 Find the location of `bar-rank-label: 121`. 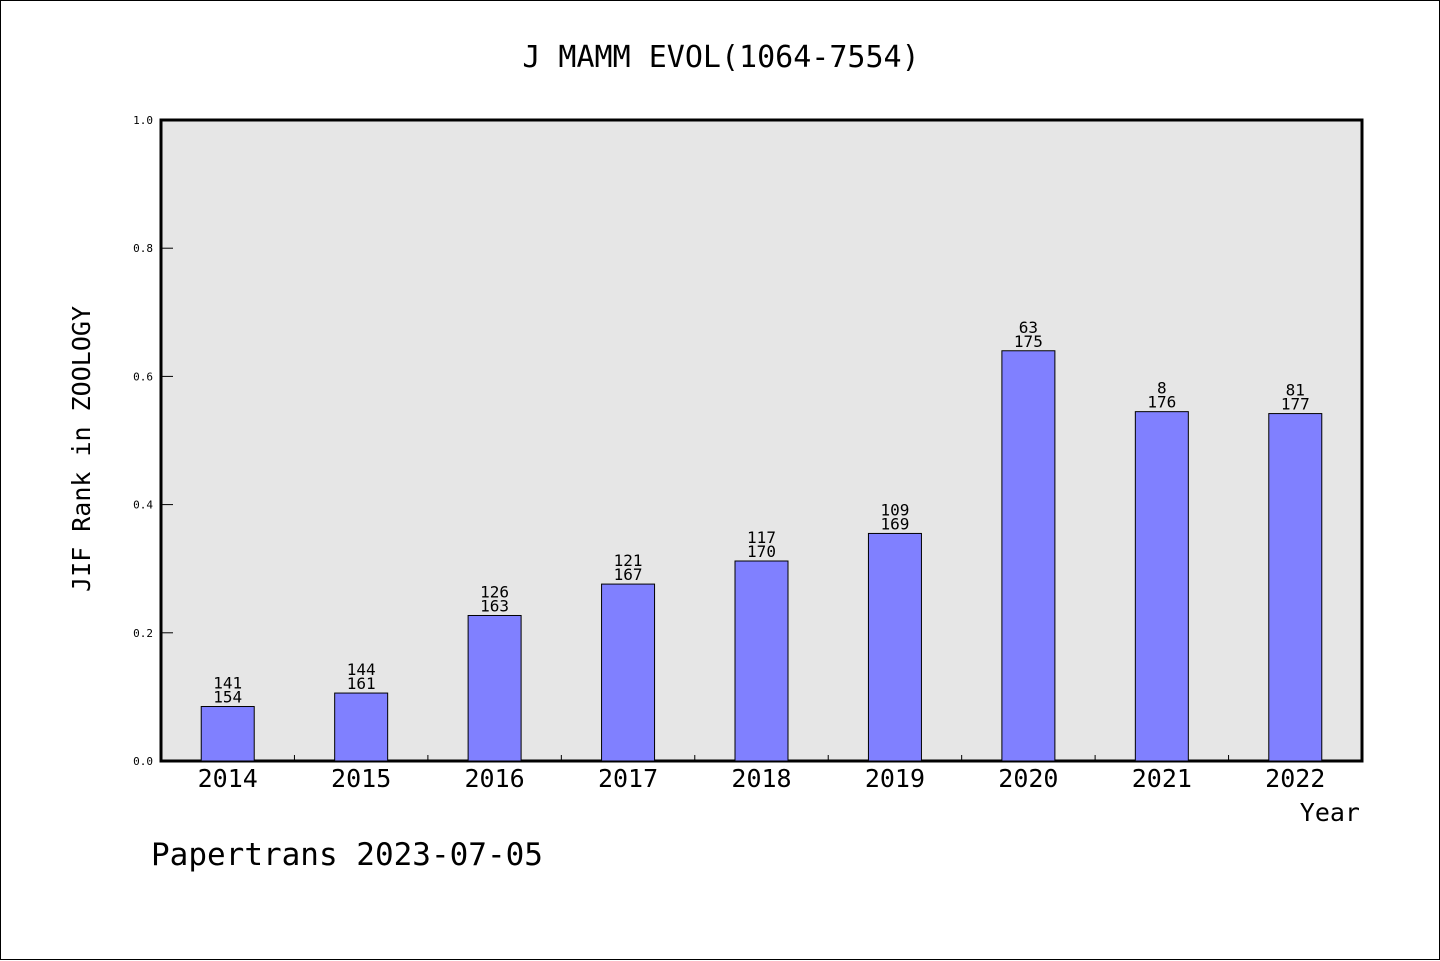

bar-rank-label: 121 is located at coordinates (628, 560).